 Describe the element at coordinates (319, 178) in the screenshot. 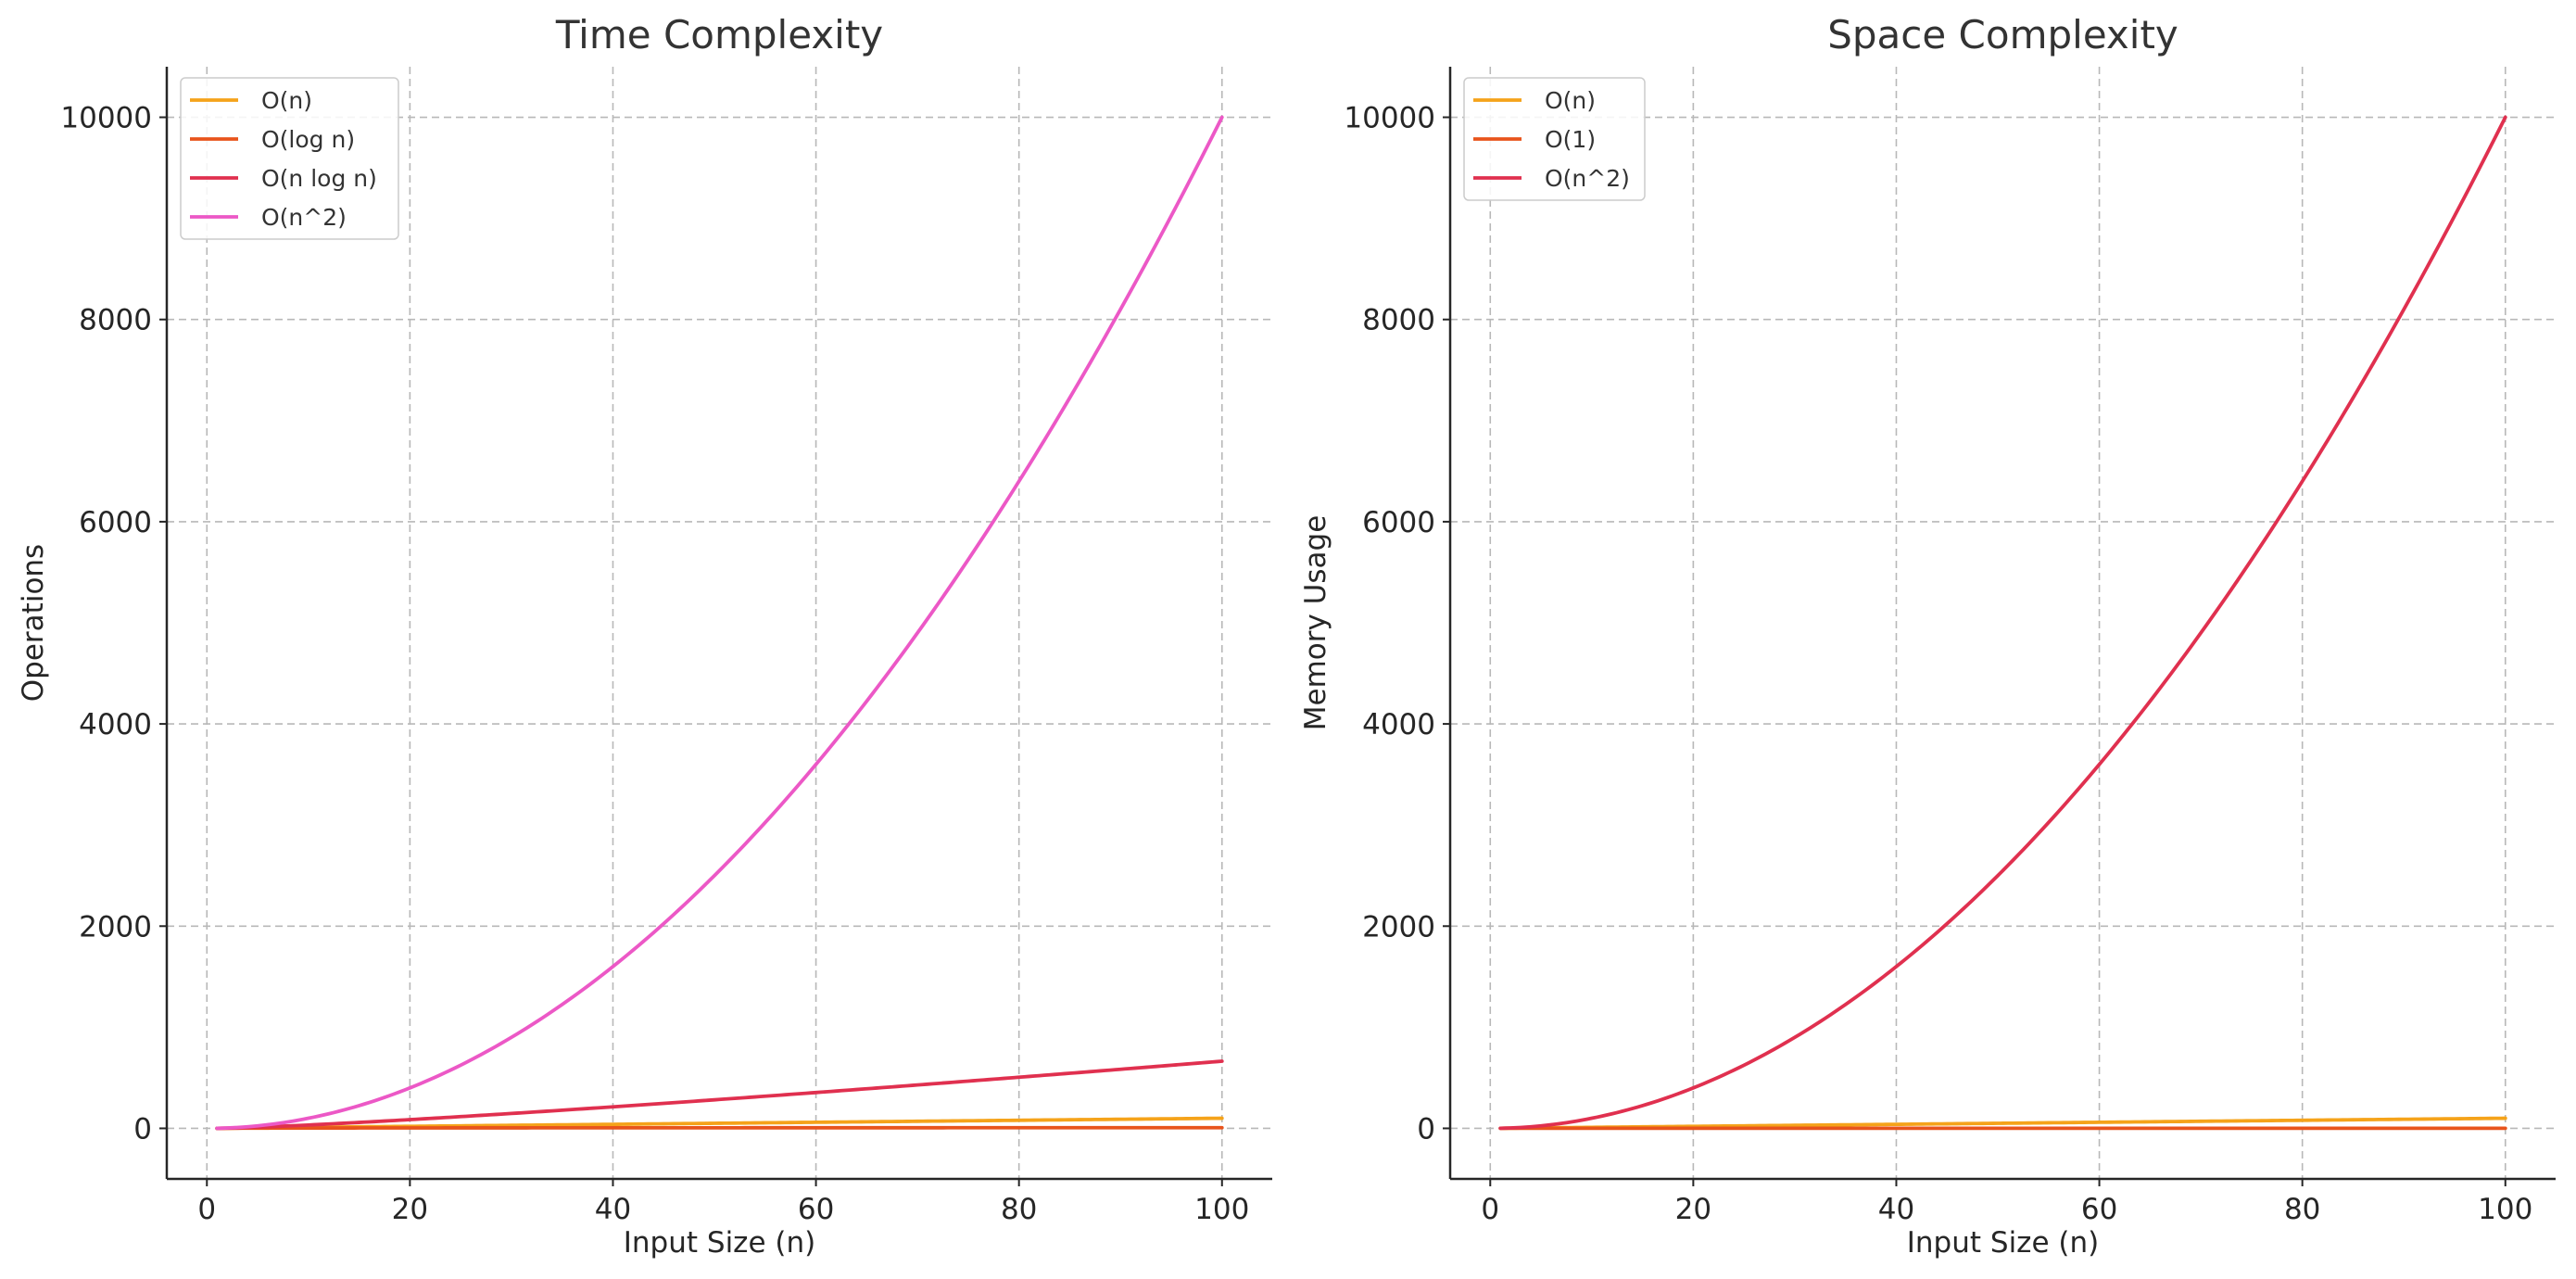

I see `legend-label: O(n log n)` at that location.